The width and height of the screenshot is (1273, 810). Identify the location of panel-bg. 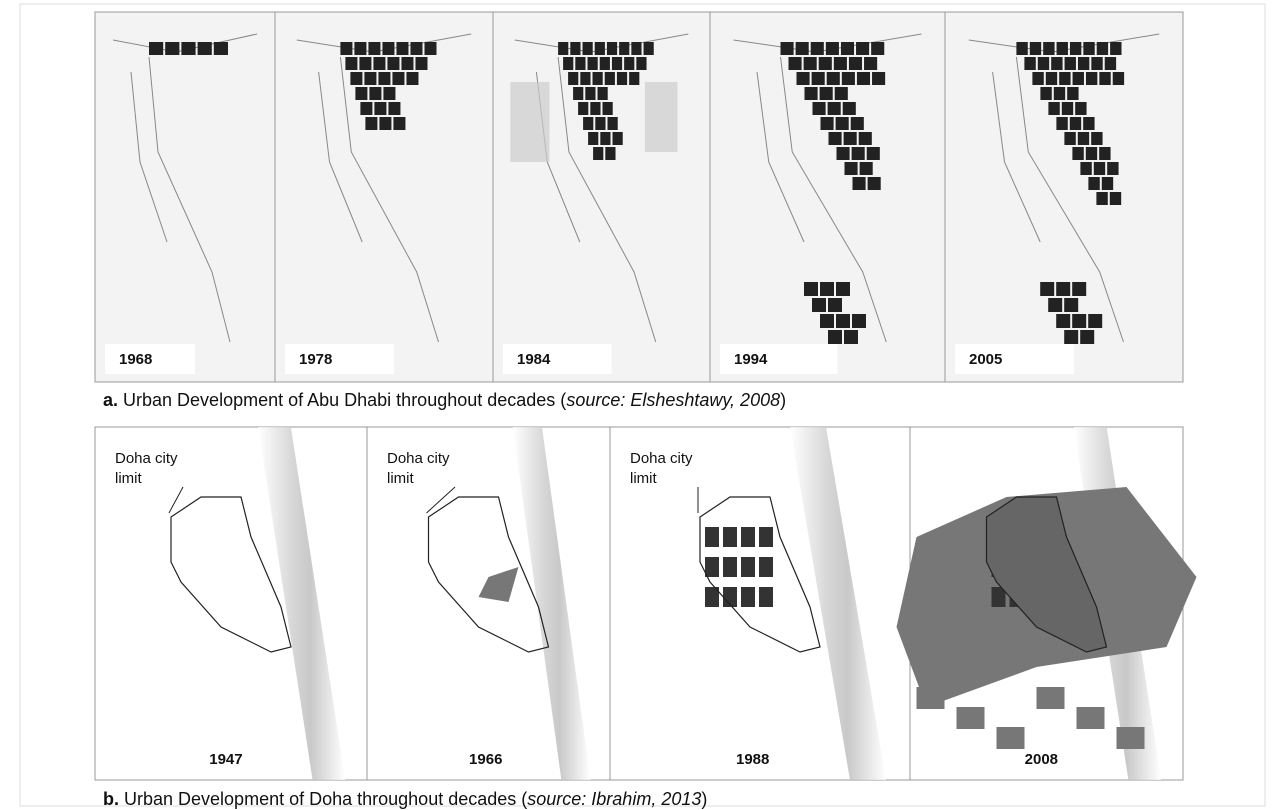
(185, 197).